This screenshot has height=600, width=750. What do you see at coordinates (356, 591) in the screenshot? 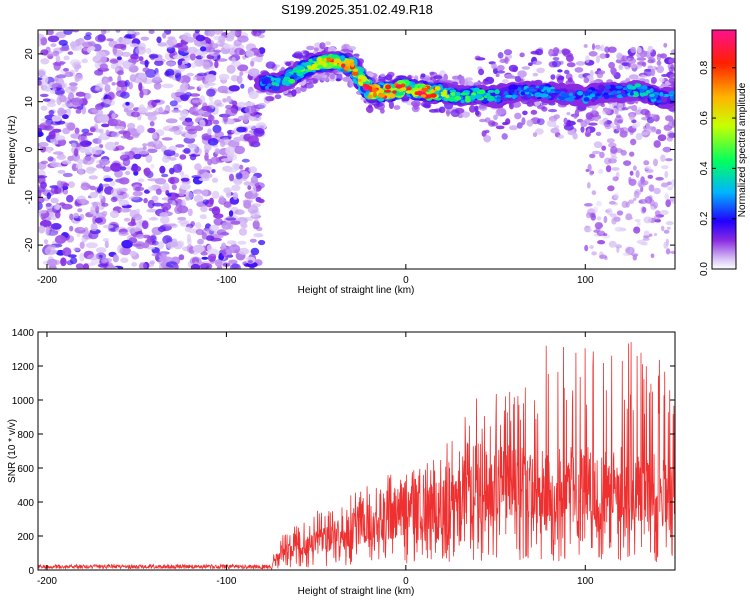
I see `snr-xlabel: Height of straight line (km)` at bounding box center [356, 591].